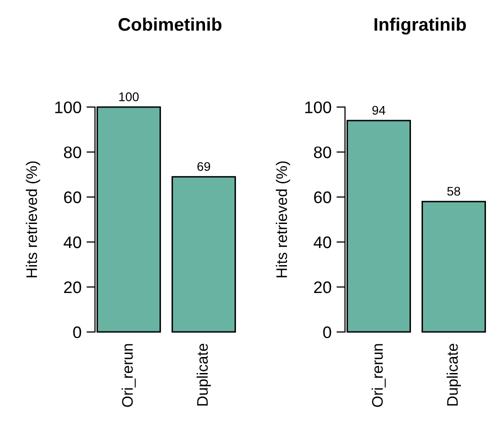 Image resolution: width=500 pixels, height=426 pixels. What do you see at coordinates (453, 191) in the screenshot?
I see `data-label: 58` at bounding box center [453, 191].